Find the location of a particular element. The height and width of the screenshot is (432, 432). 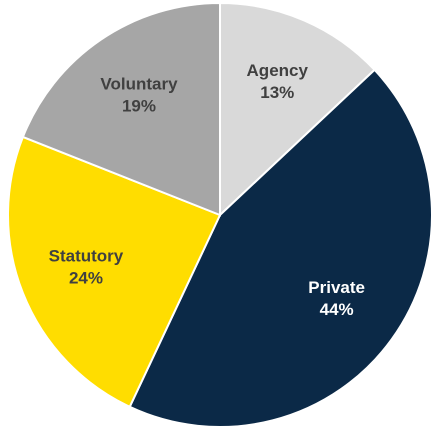

slice-value-label: 44% is located at coordinates (337, 309).